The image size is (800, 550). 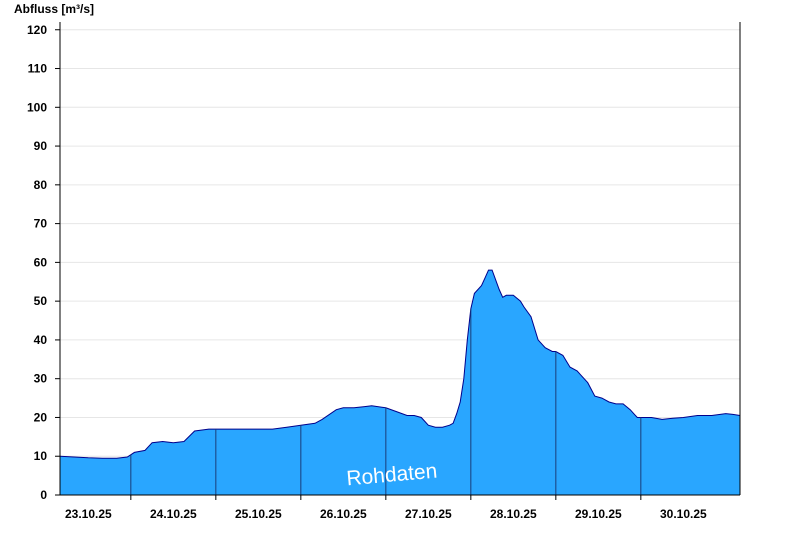 What do you see at coordinates (37, 30) in the screenshot?
I see `y-tick-label-120: 120` at bounding box center [37, 30].